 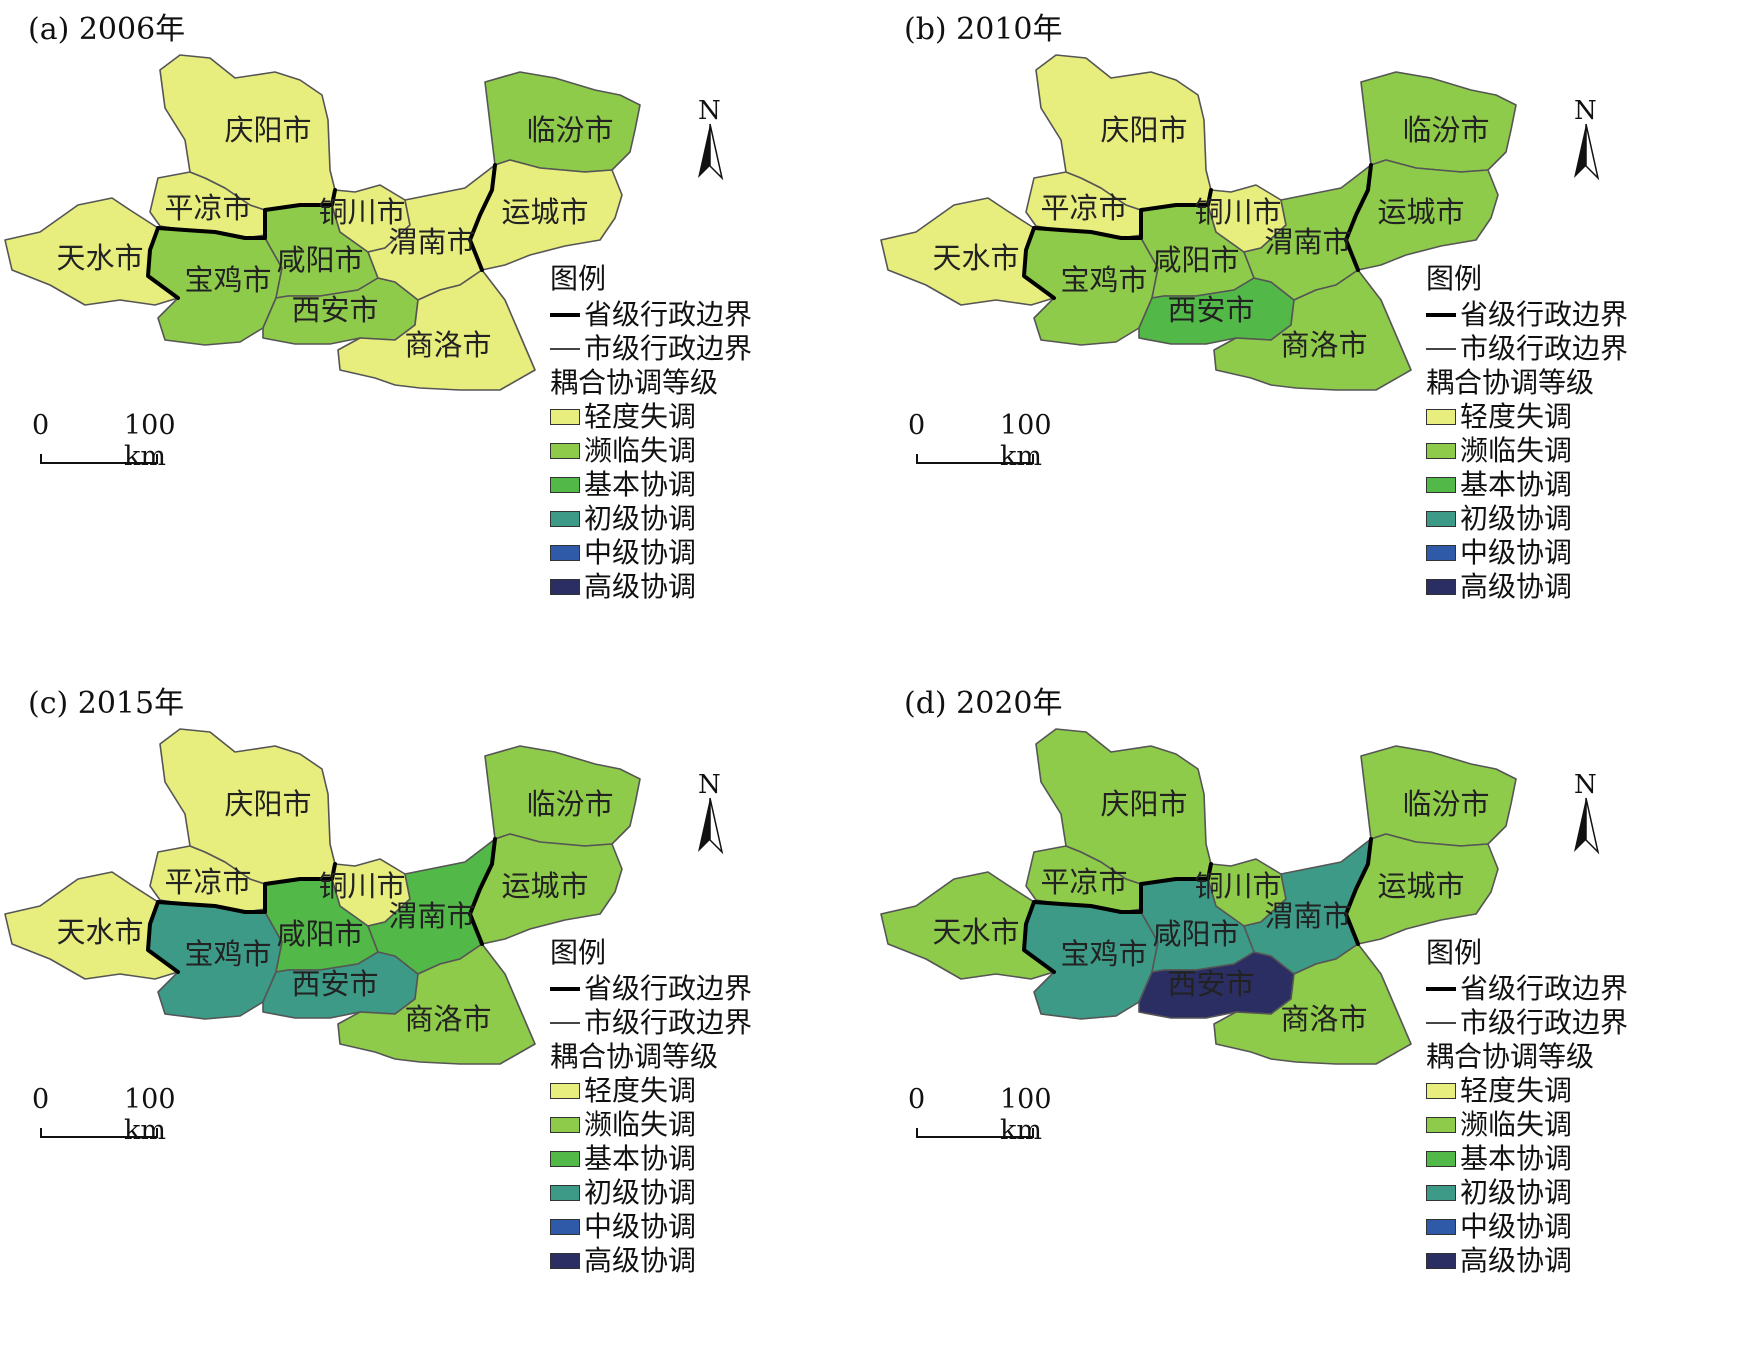 What do you see at coordinates (1516, 518) in the screenshot?
I see `legend-level-label: 初级协调` at bounding box center [1516, 518].